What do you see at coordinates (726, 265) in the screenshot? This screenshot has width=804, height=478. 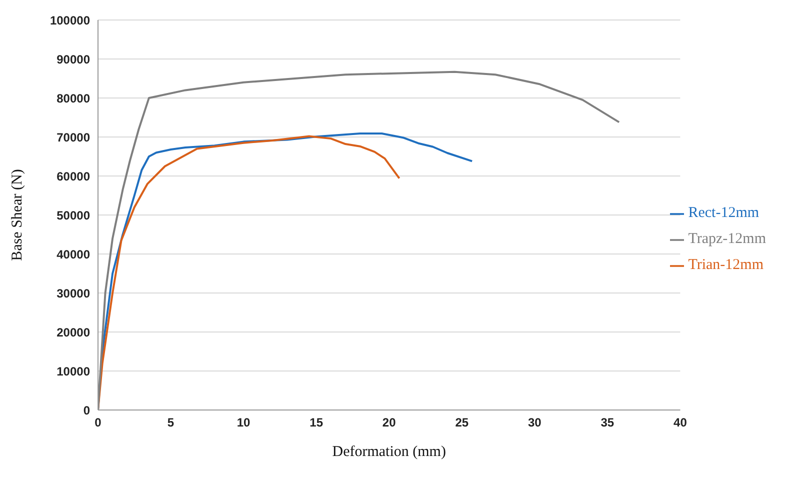 I see `legend-label: Trian-12mm` at bounding box center [726, 265].